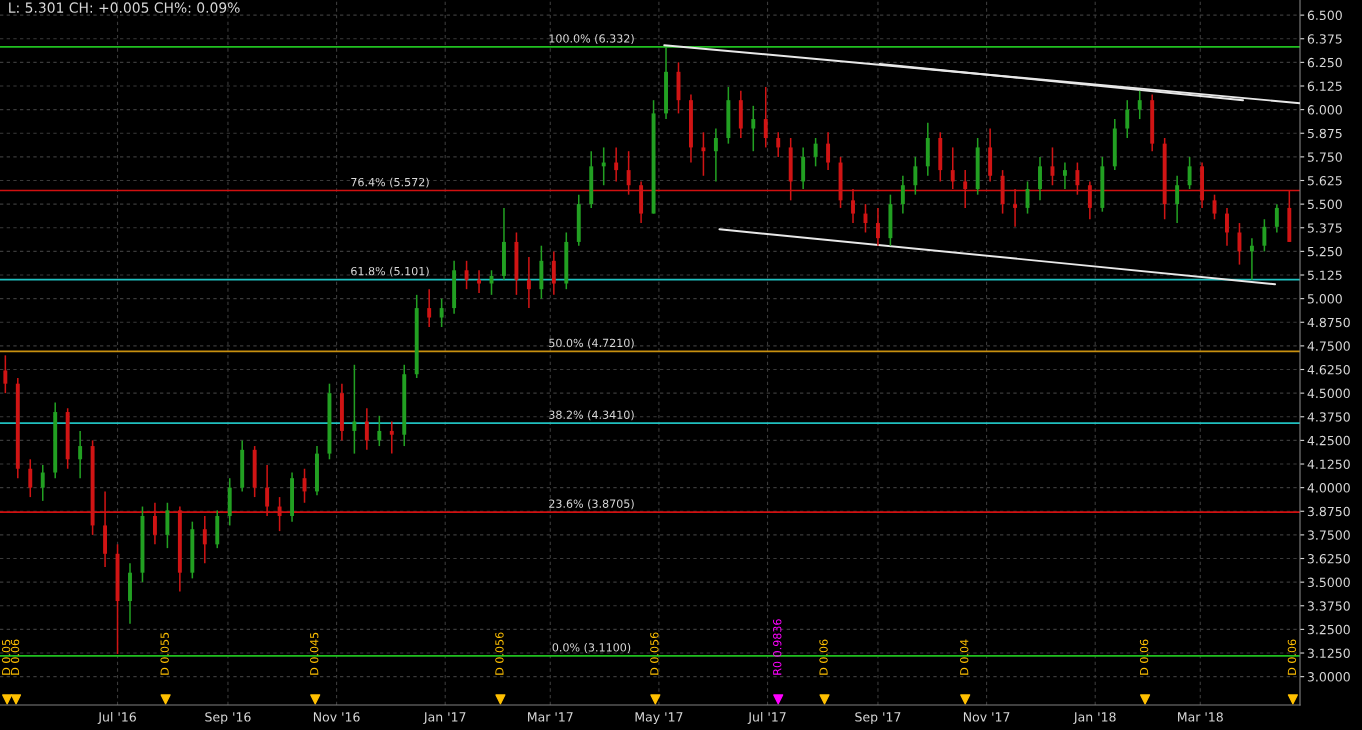 The image size is (1362, 730). I want to click on ref-line-label: 50.0% (4.7210), so click(591, 343).